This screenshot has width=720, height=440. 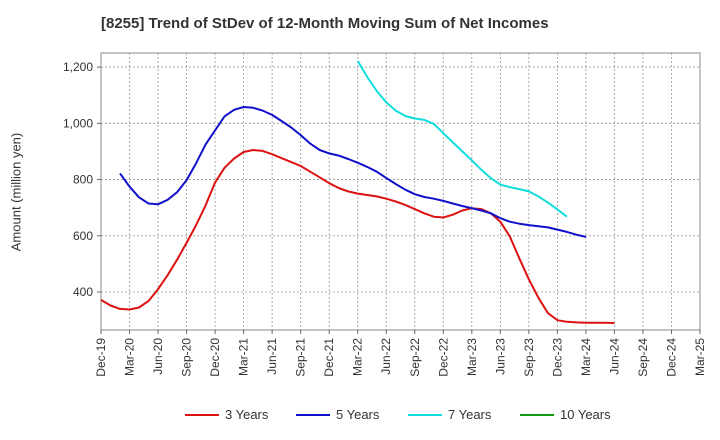 I want to click on y-tick-label: 1,200, so click(x=78, y=67).